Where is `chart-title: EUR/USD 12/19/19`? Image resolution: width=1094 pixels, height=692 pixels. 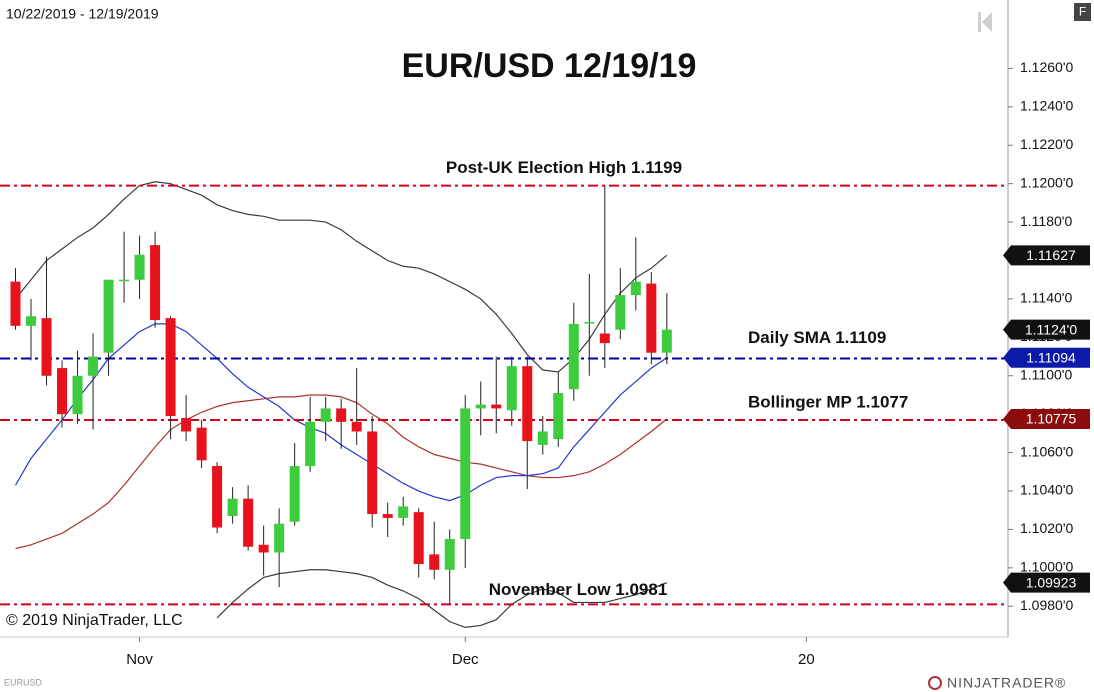
chart-title: EUR/USD 12/19/19 is located at coordinates (549, 66).